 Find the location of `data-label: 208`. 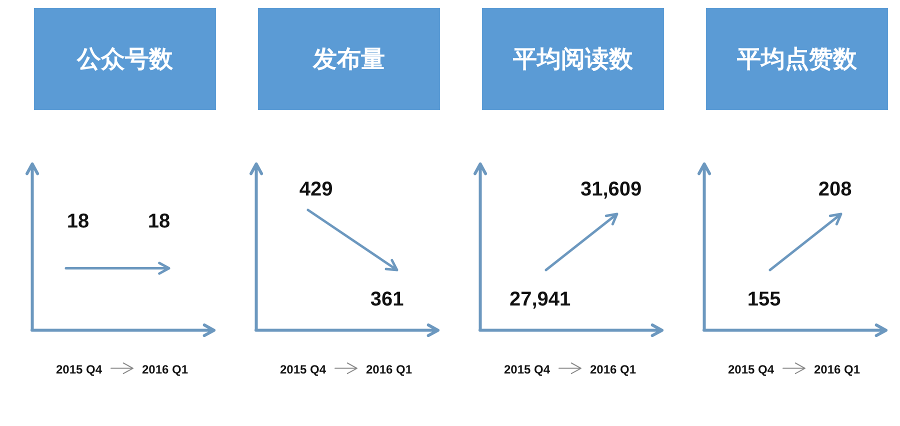

data-label: 208 is located at coordinates (835, 189).